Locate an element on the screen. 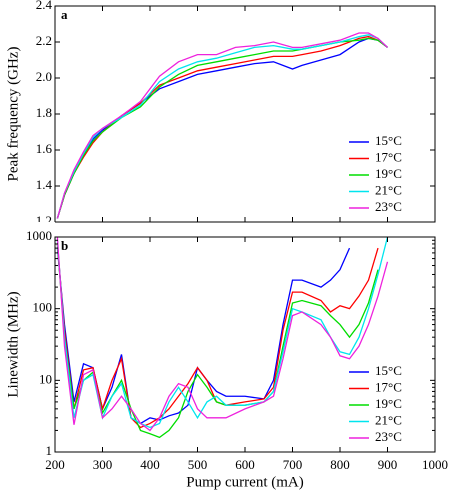 The width and height of the screenshot is (458, 492). y-tick-label: 1.4 is located at coordinates (44, 184).